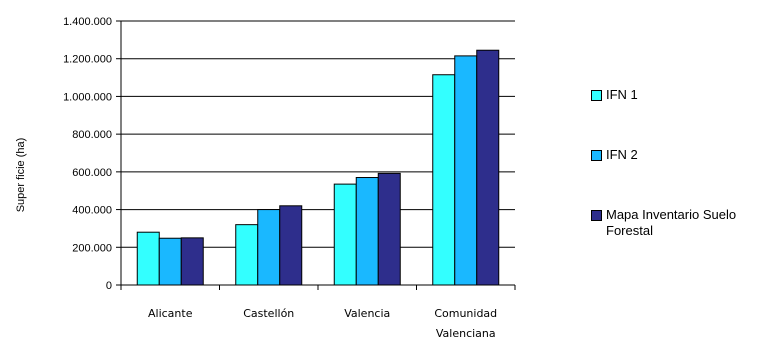  What do you see at coordinates (268, 313) in the screenshot?
I see `x-category-label: Castellón` at bounding box center [268, 313].